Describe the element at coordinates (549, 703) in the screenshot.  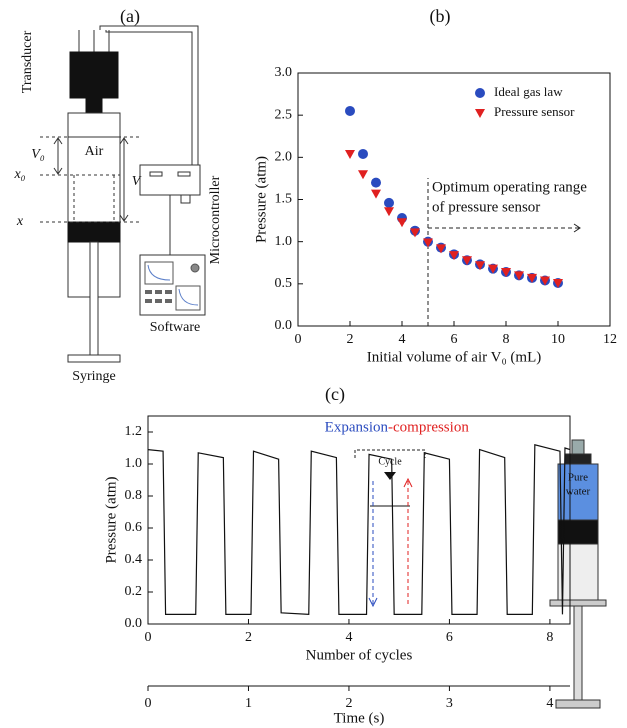
I see `x2-tick-label: 4` at that location.